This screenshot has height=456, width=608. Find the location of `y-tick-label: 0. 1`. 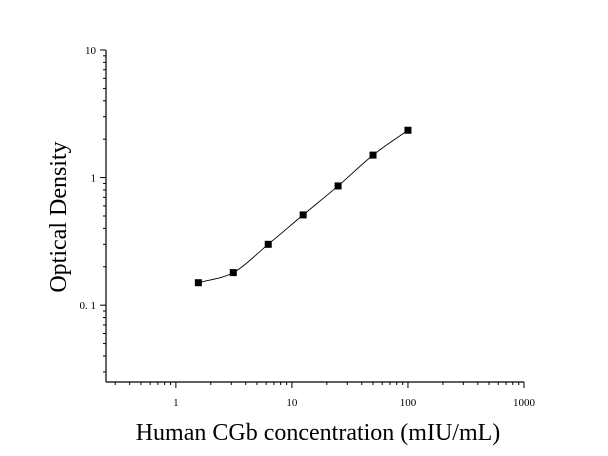

y-tick-label: 0. 1 is located at coordinates (88, 306).